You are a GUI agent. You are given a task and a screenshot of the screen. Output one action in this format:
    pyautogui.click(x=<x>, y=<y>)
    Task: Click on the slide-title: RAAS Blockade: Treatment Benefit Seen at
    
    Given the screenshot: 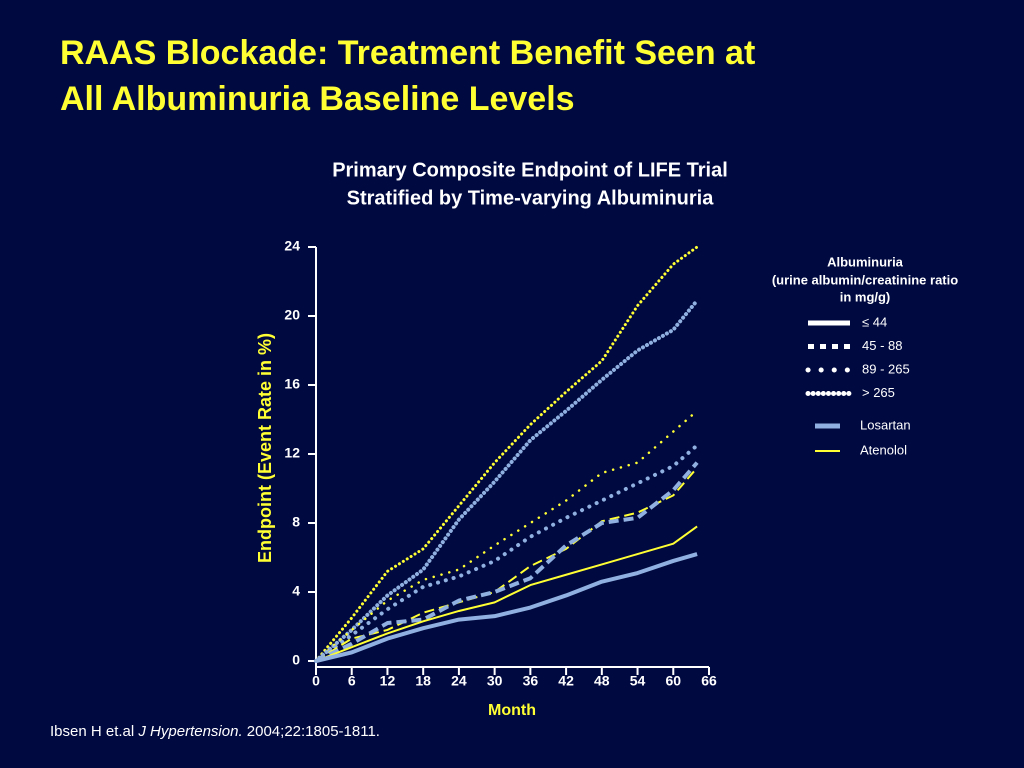 What is the action you would take?
    pyautogui.click(x=407, y=53)
    